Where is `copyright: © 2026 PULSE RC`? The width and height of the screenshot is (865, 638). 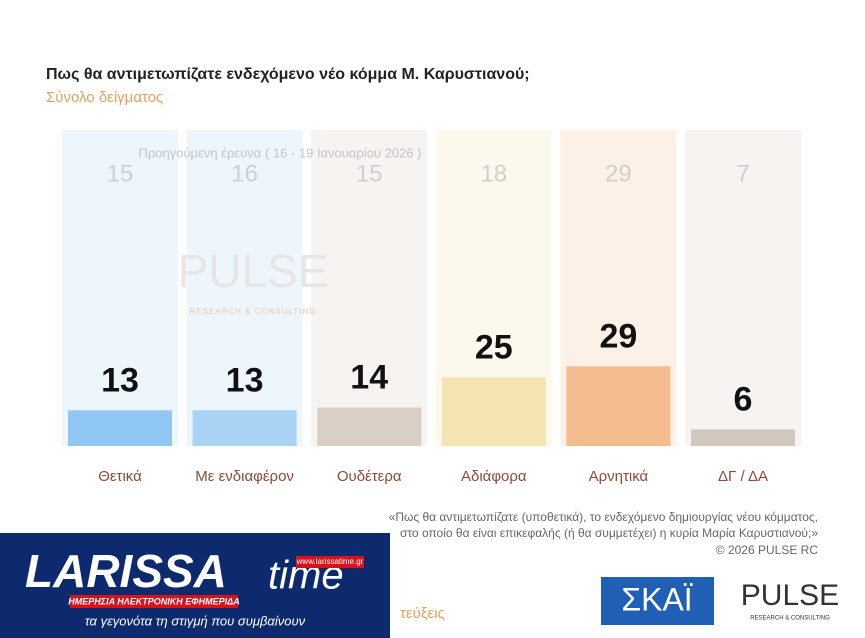
copyright: © 2026 PULSE RC is located at coordinates (767, 550).